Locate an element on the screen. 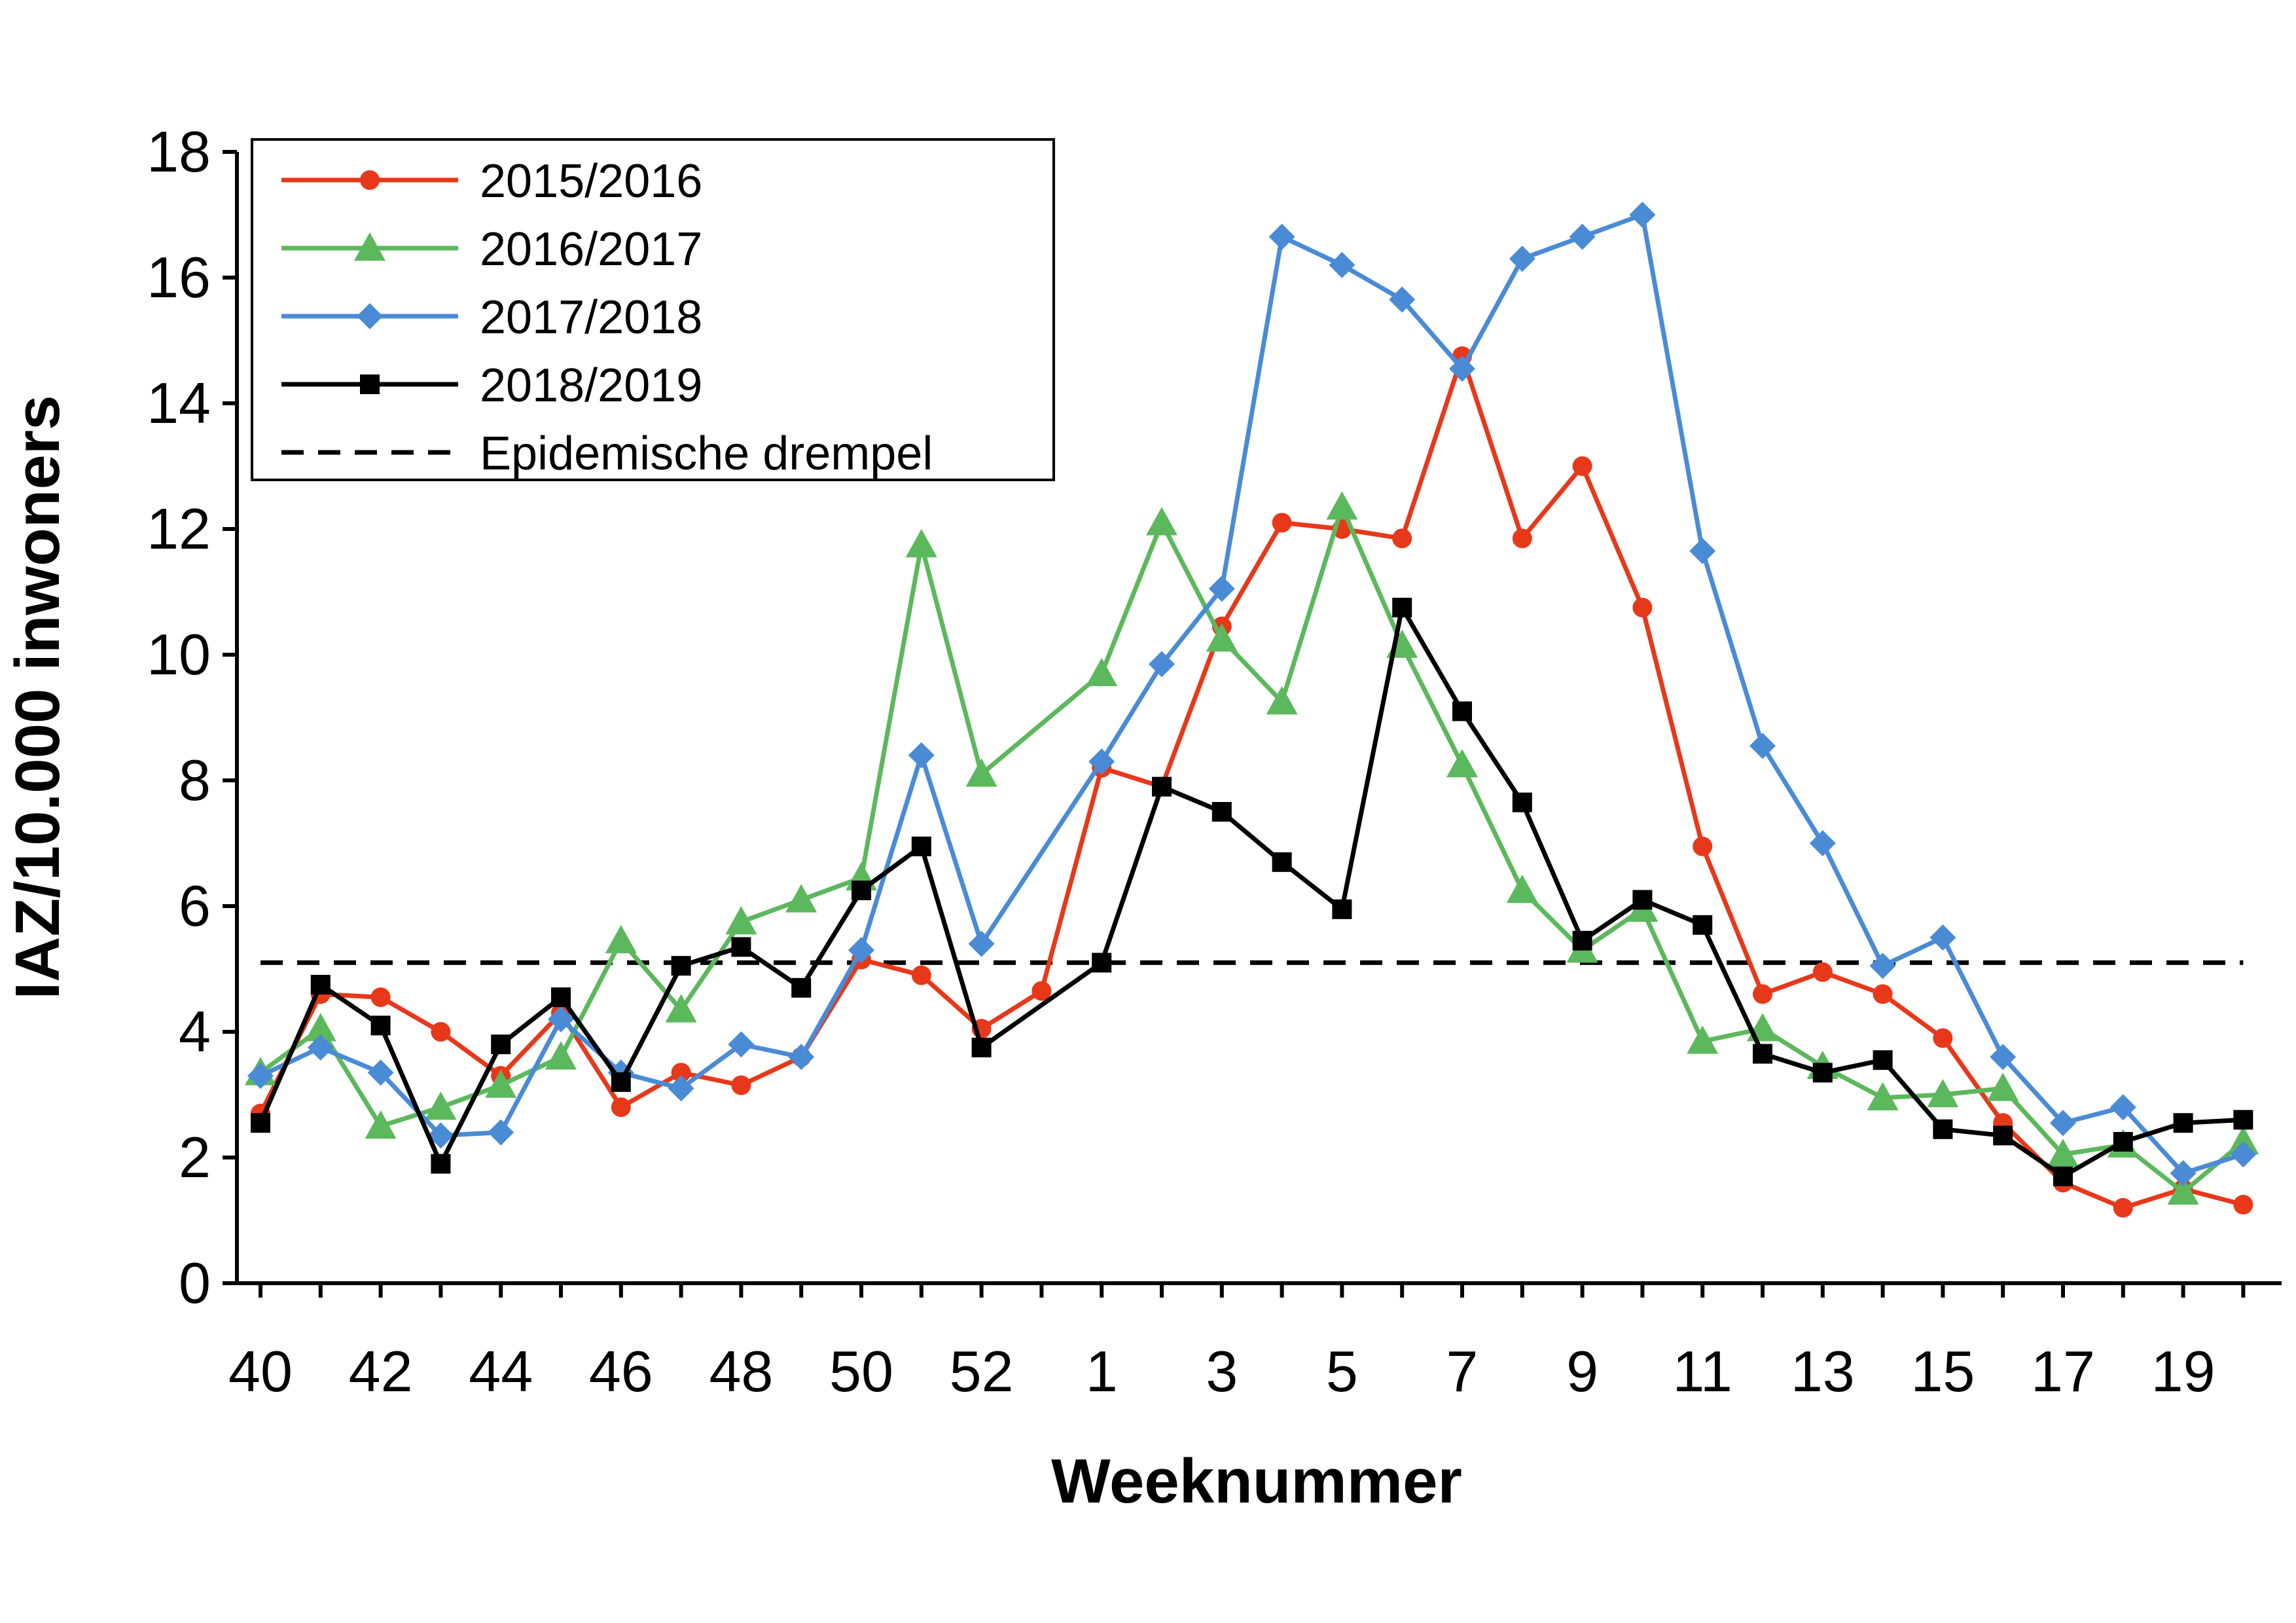 The width and height of the screenshot is (2296, 1623). x-tick-label: 7 is located at coordinates (1462, 1371).